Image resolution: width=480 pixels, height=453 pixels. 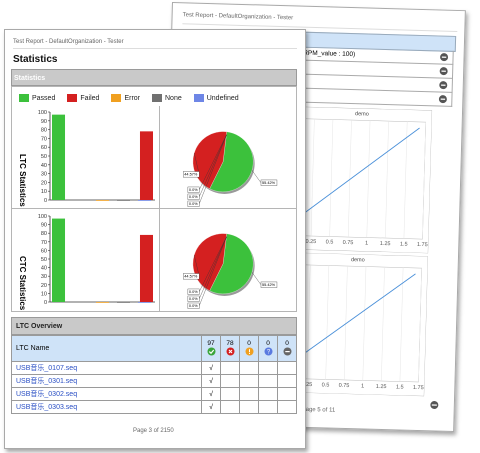 I want to click on x-tick-label: 0.25, so click(x=310, y=242).